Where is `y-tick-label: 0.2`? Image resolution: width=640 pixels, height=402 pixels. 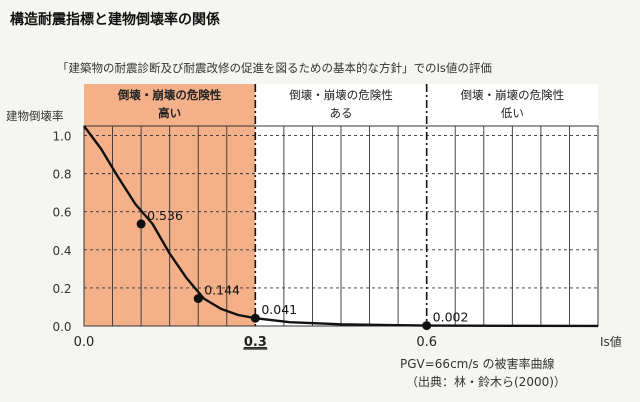 y-tick-label: 0.2 is located at coordinates (61, 289).